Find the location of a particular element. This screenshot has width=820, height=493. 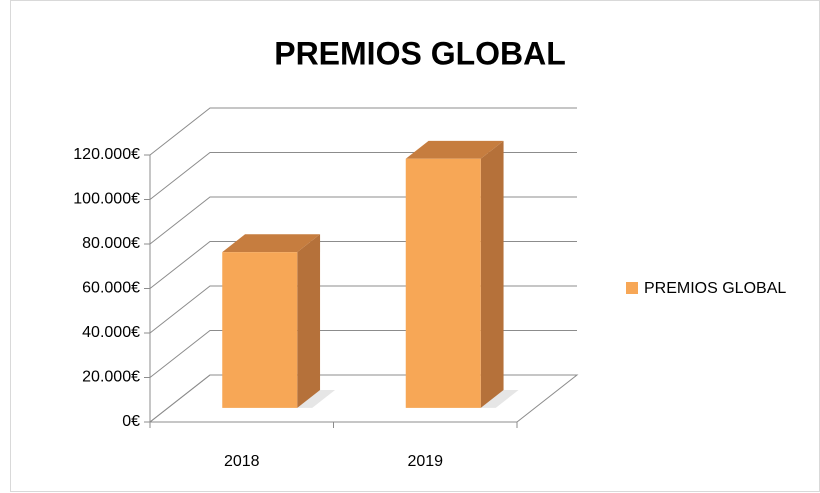

chart-title: PREMIOS GLOBAL is located at coordinates (420, 53).